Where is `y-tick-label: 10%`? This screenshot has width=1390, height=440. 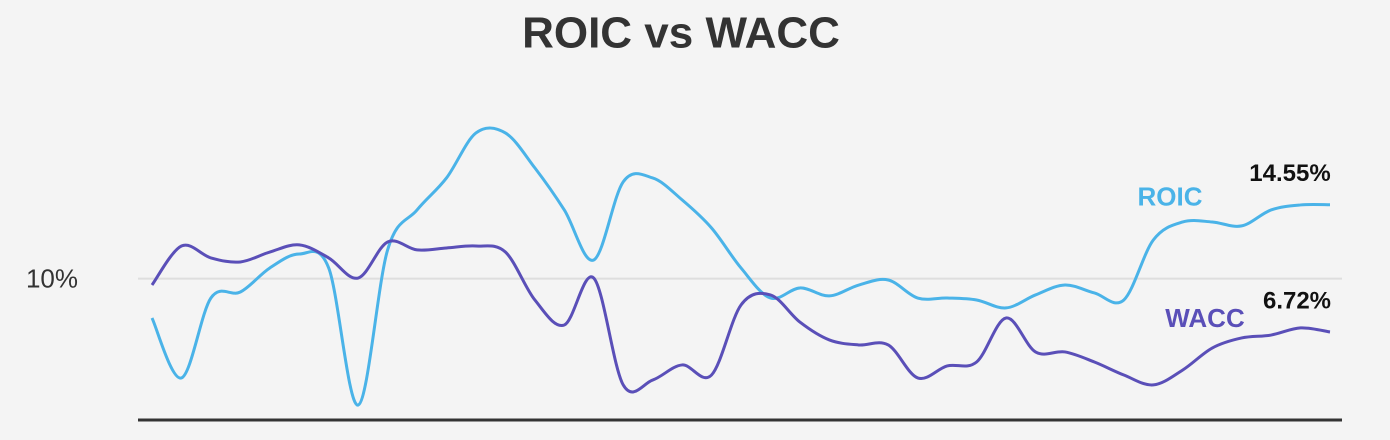 y-tick-label: 10% is located at coordinates (52, 279).